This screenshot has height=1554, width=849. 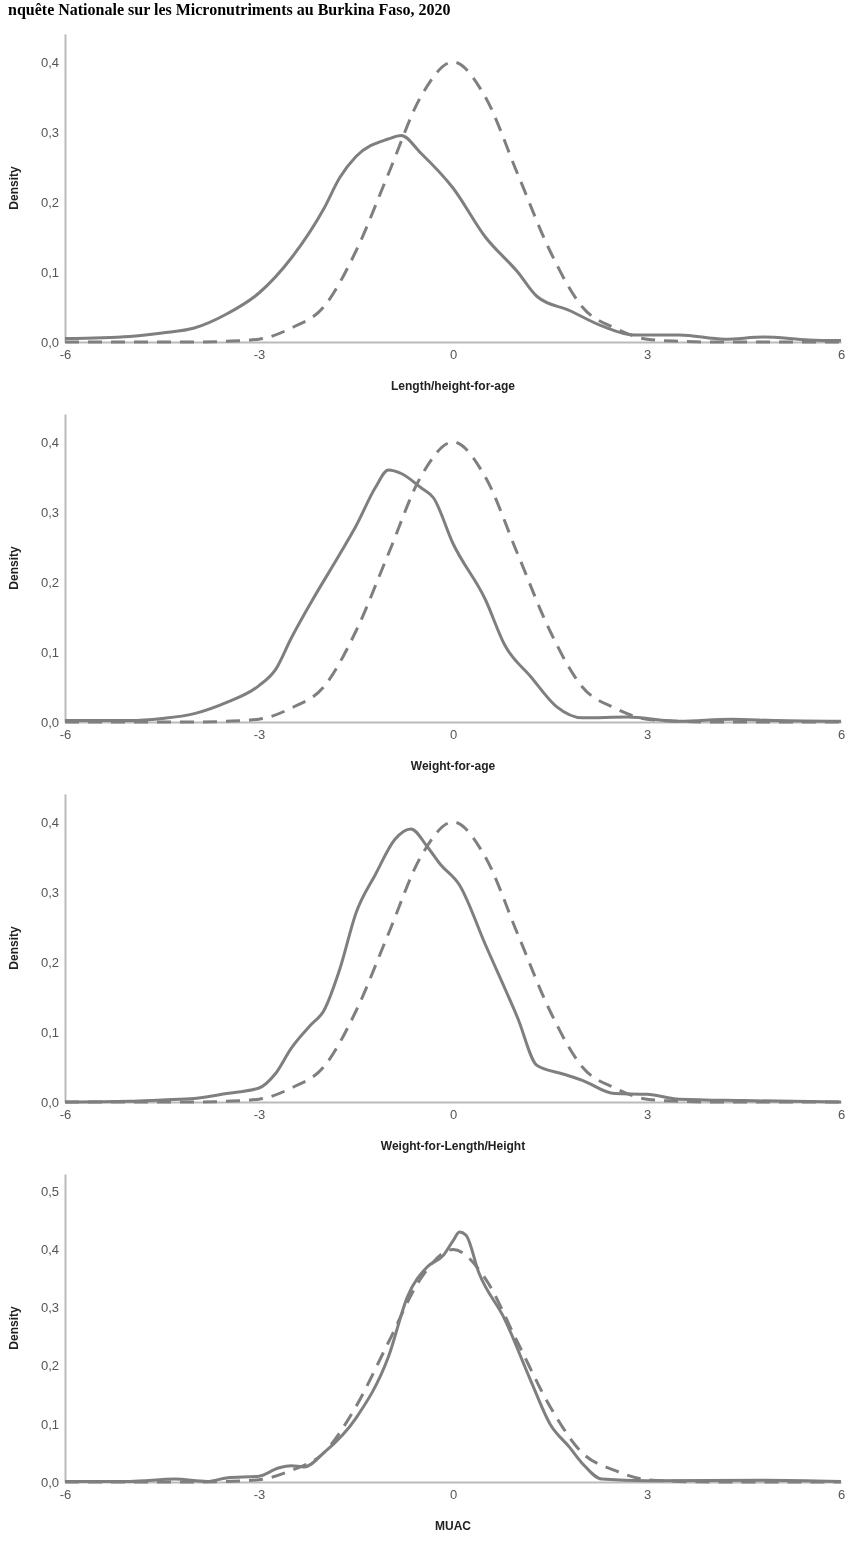 What do you see at coordinates (453, 1526) in the screenshot?
I see `x-axis-title: MUAC` at bounding box center [453, 1526].